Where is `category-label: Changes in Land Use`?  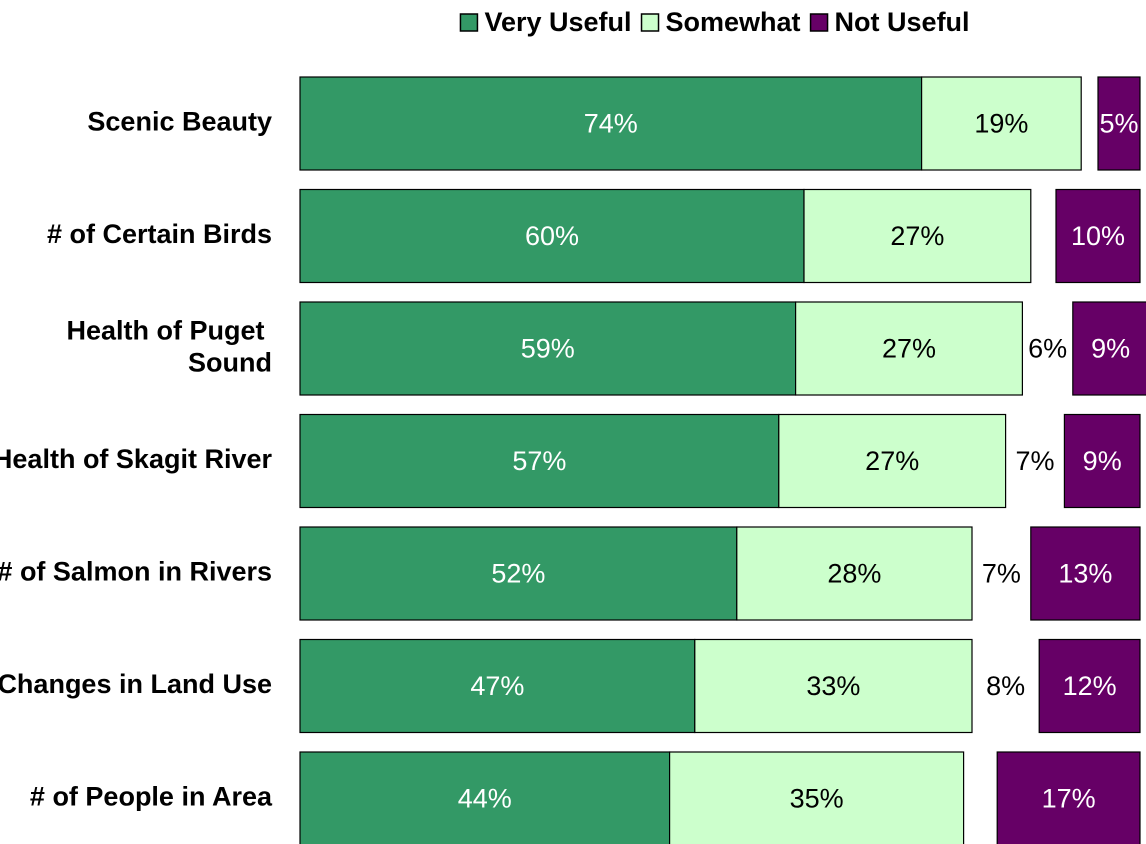 category-label: Changes in Land Use is located at coordinates (136, 684).